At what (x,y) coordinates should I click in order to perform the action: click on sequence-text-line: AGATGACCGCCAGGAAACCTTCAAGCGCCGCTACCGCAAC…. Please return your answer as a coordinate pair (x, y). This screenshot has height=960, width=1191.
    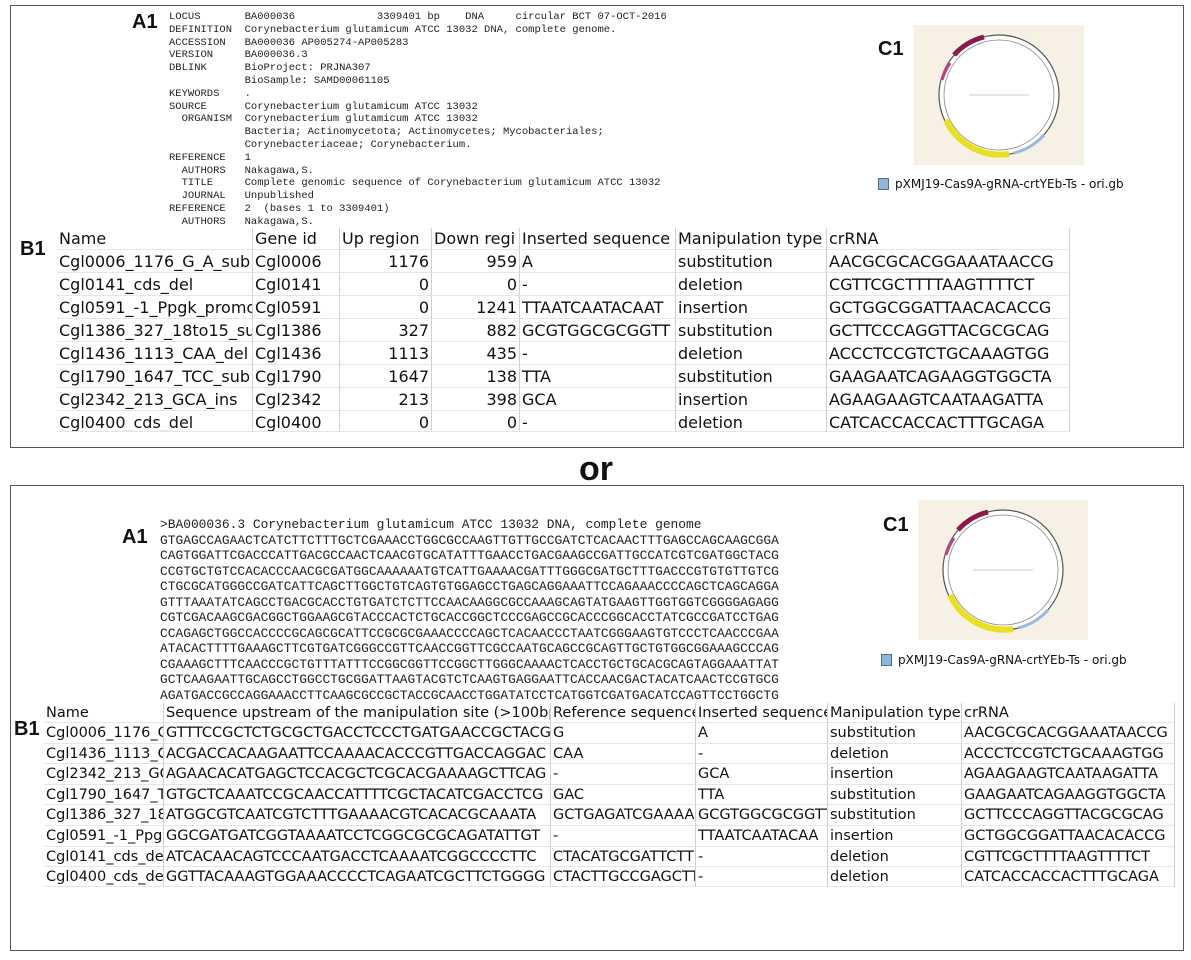
    Looking at the image, I should click on (469, 695).